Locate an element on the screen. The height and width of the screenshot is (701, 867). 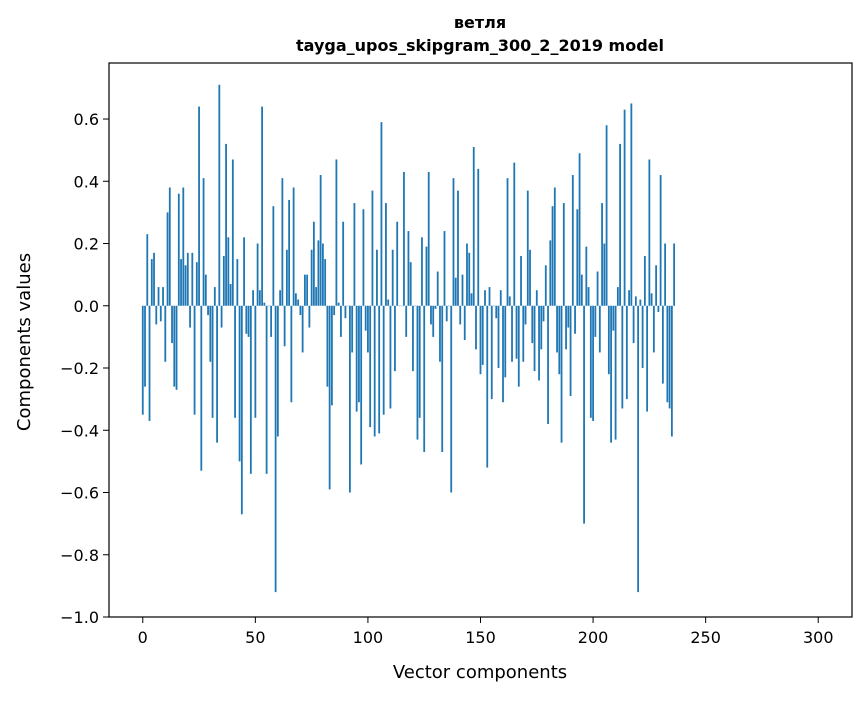
x-tick-label-5: 250 is located at coordinates (705, 637).